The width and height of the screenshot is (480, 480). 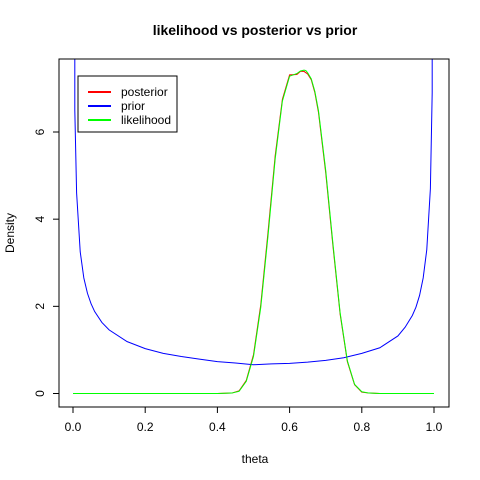 I want to click on x-tick-label: 0.6, so click(x=289, y=427).